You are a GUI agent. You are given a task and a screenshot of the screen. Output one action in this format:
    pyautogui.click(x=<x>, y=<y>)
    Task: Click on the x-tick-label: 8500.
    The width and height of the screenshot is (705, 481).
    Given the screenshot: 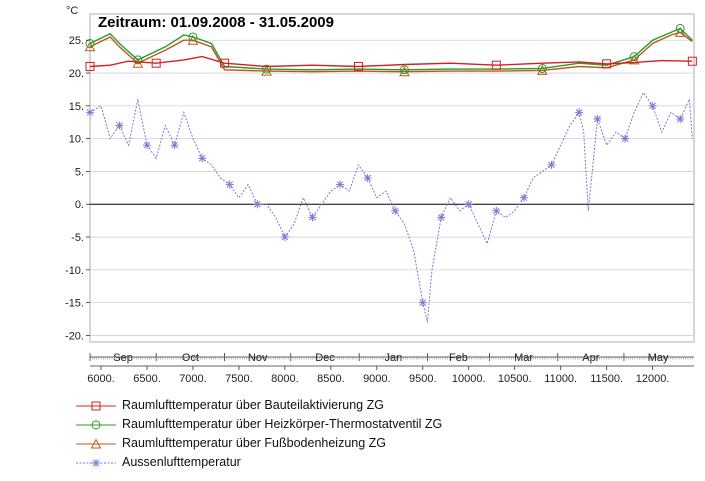 What is the action you would take?
    pyautogui.click(x=331, y=379)
    